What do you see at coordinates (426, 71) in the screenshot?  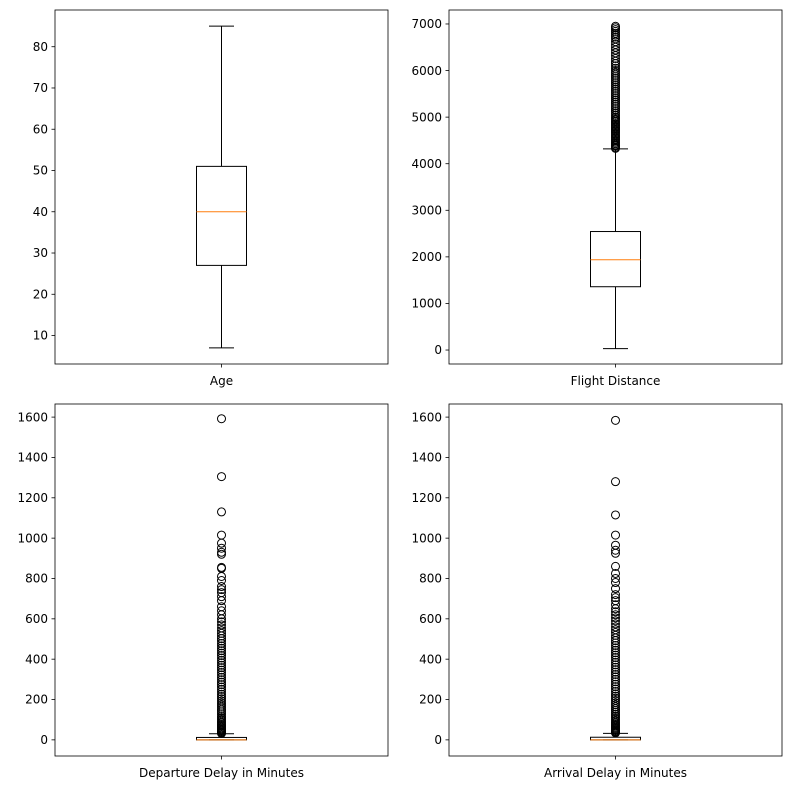 I see `y-tick-label: 6000` at bounding box center [426, 71].